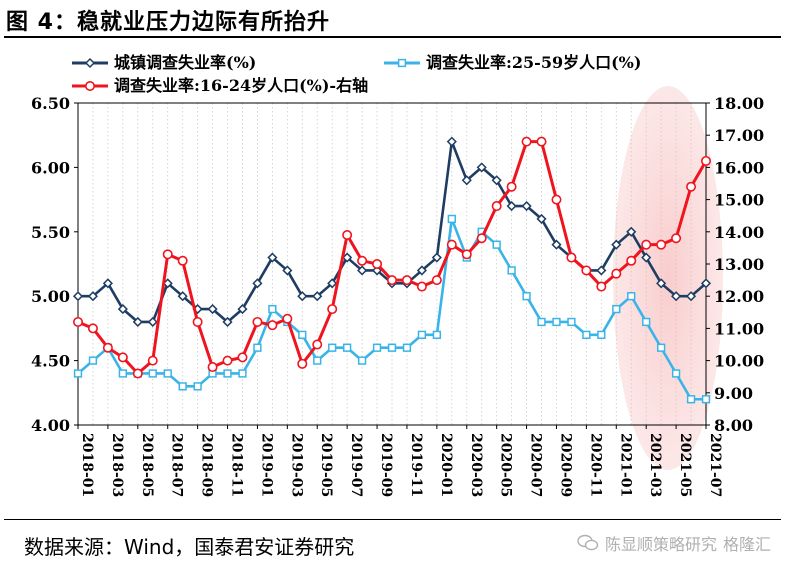 This screenshot has width=785, height=577. What do you see at coordinates (50, 232) in the screenshot?
I see `left-tick-label: 5.50` at bounding box center [50, 232].